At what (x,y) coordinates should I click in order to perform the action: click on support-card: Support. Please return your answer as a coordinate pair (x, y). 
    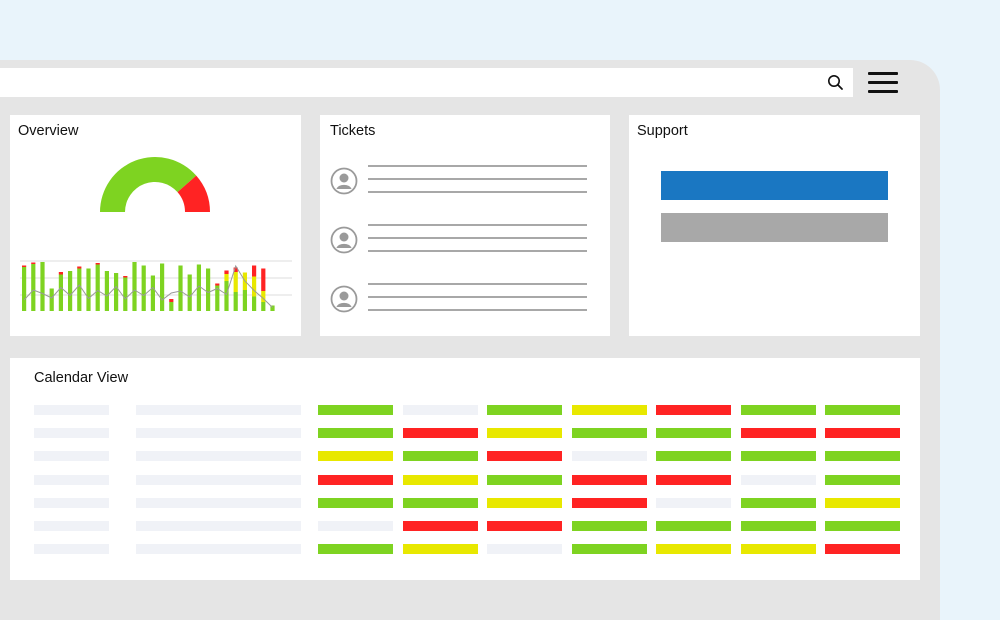
    Looking at the image, I should click on (774, 225).